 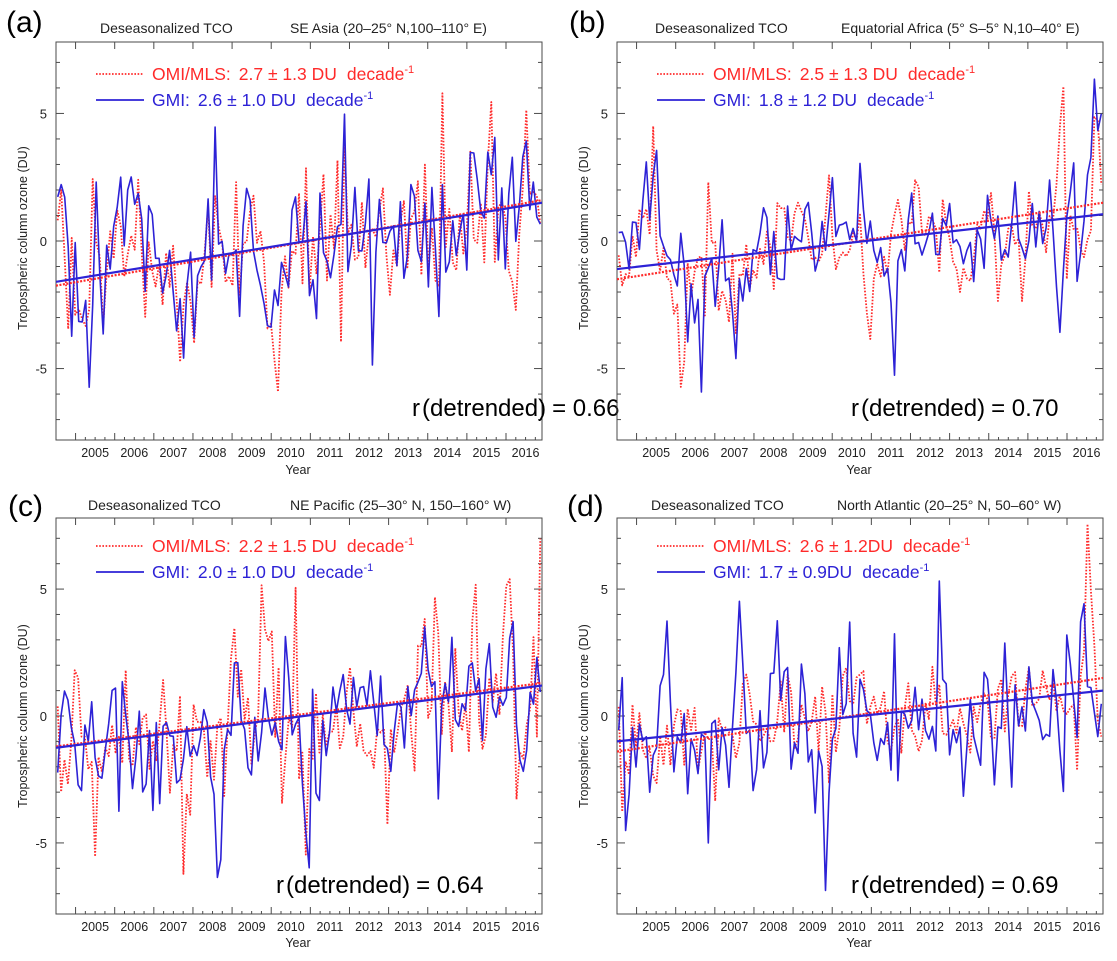 What do you see at coordinates (388, 28) in the screenshot?
I see `panel-title-right: SE Asia (20–25° N,100–110° E)` at bounding box center [388, 28].